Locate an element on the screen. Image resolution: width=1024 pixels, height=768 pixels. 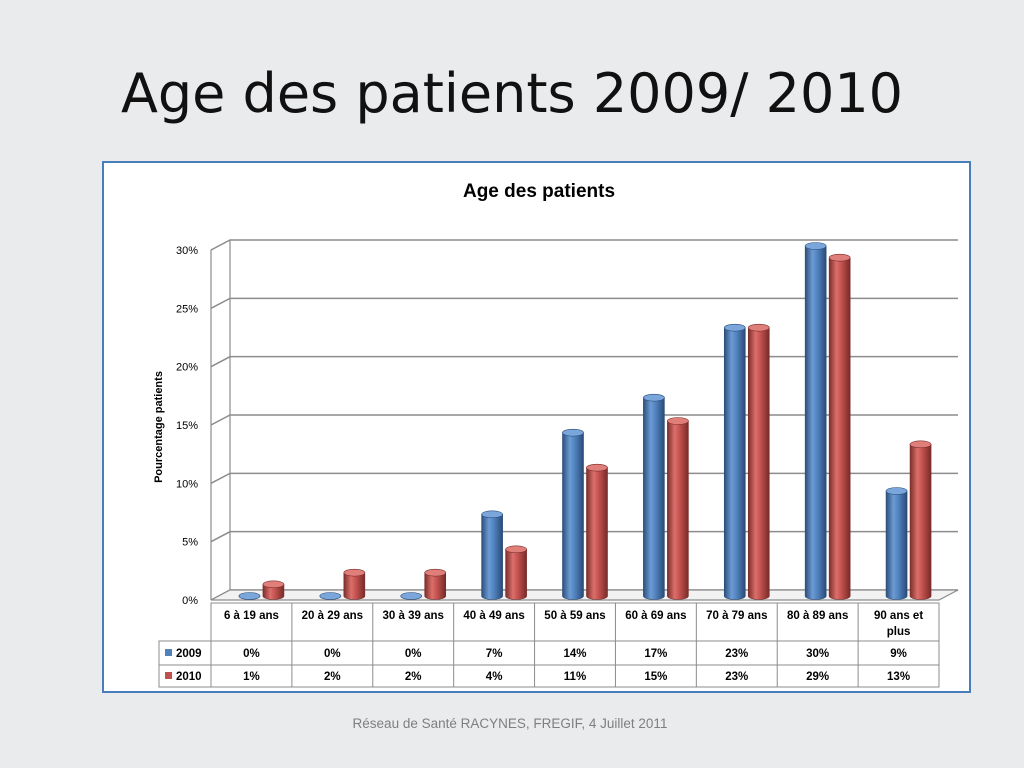
legend-swatch-2009 is located at coordinates (168, 652).